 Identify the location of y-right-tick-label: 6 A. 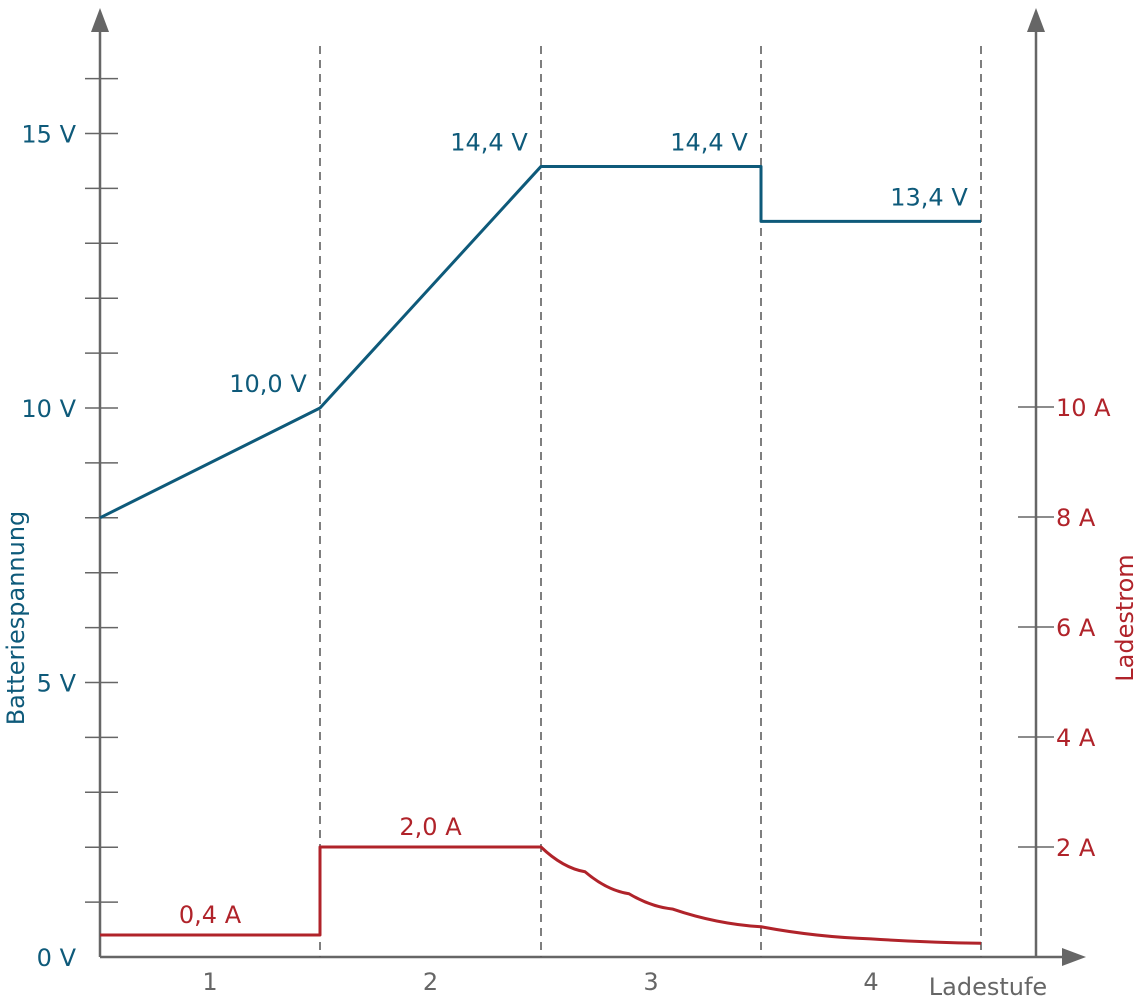
(1076, 628).